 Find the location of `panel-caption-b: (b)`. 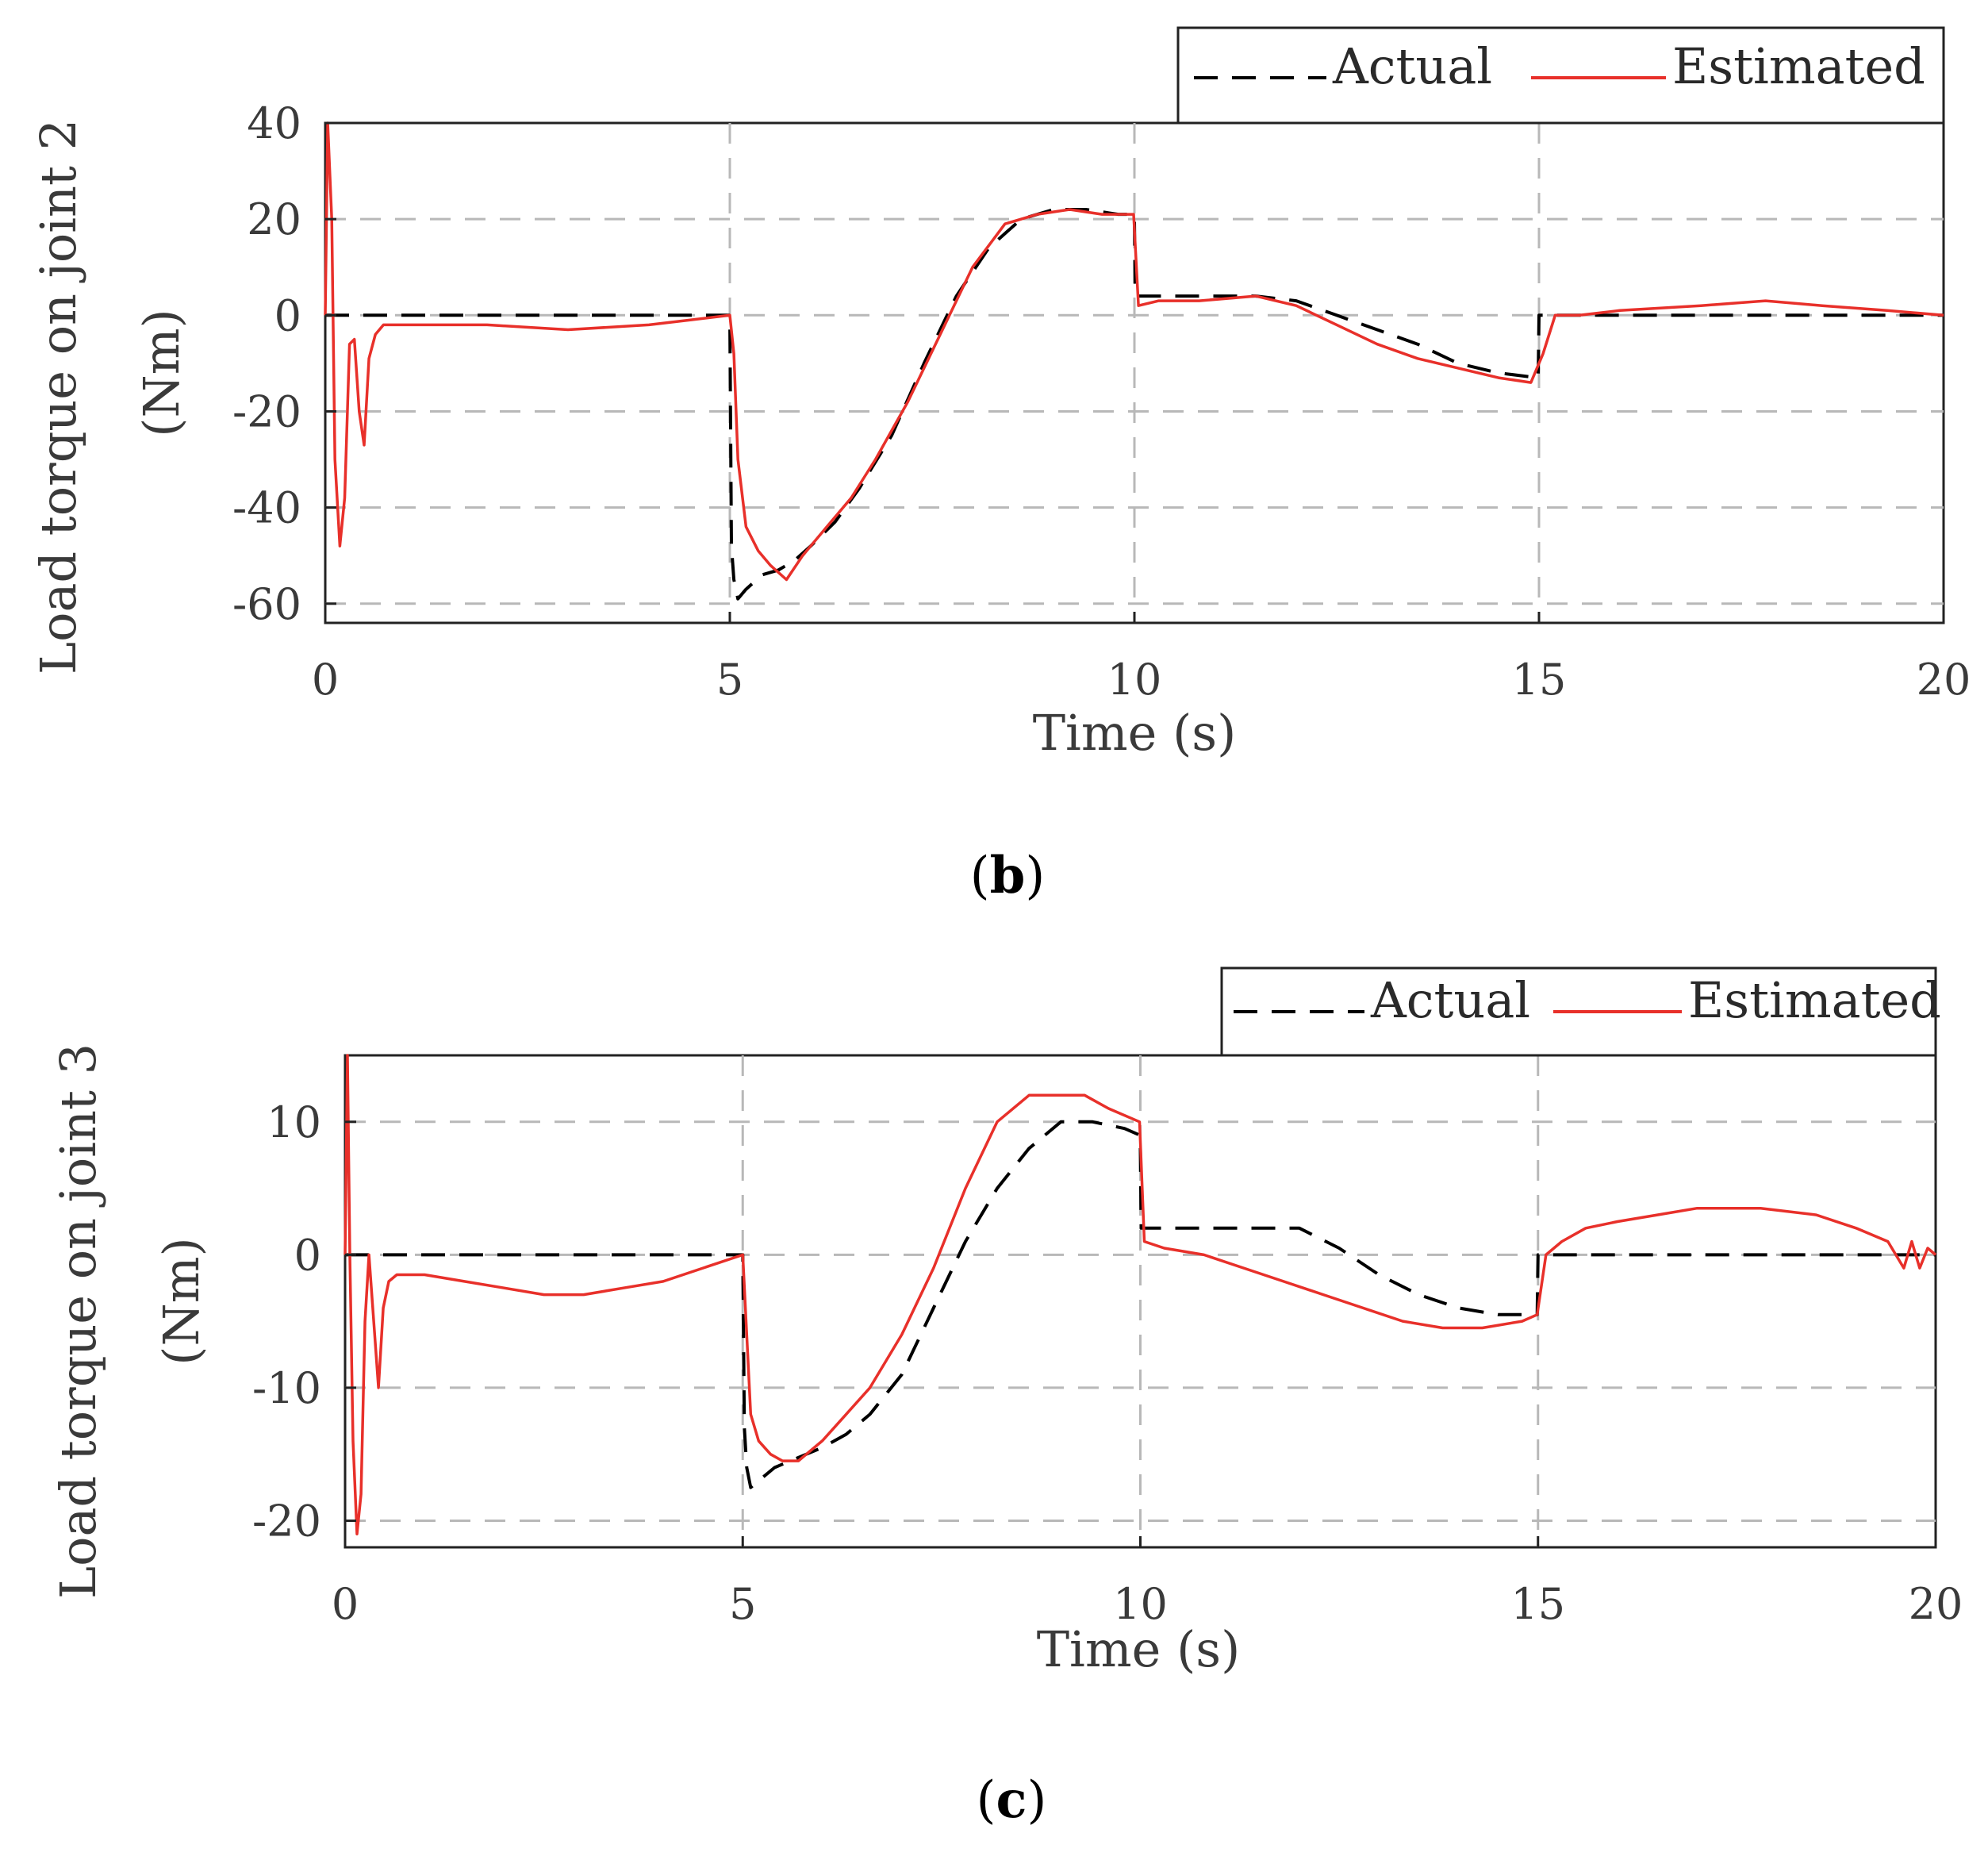

panel-caption-b: (b) is located at coordinates (1008, 875).